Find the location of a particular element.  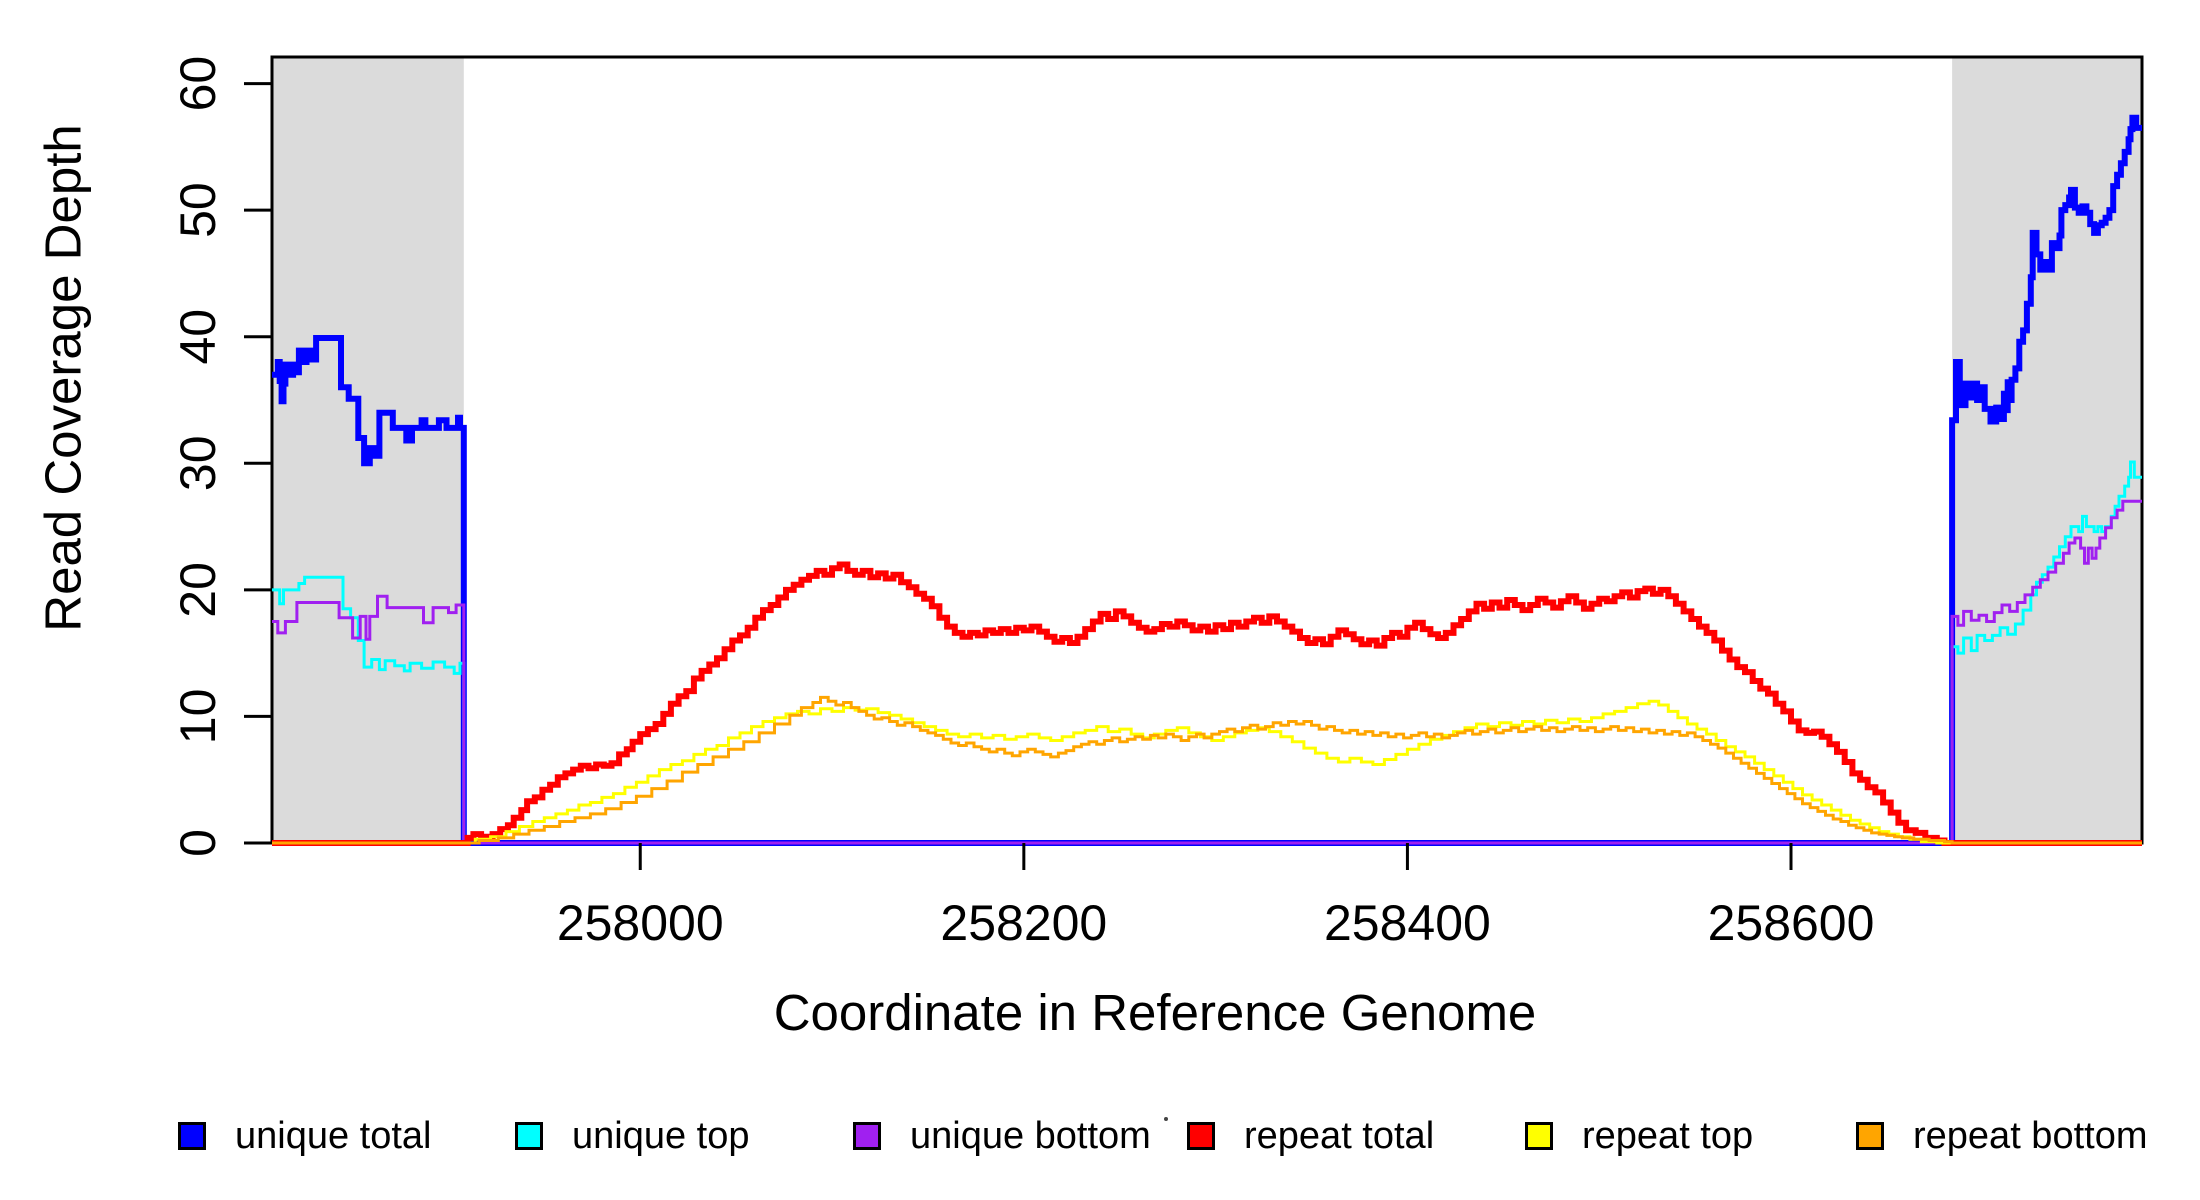

legend-item-unique-top: unique top is located at coordinates (632, 1136).